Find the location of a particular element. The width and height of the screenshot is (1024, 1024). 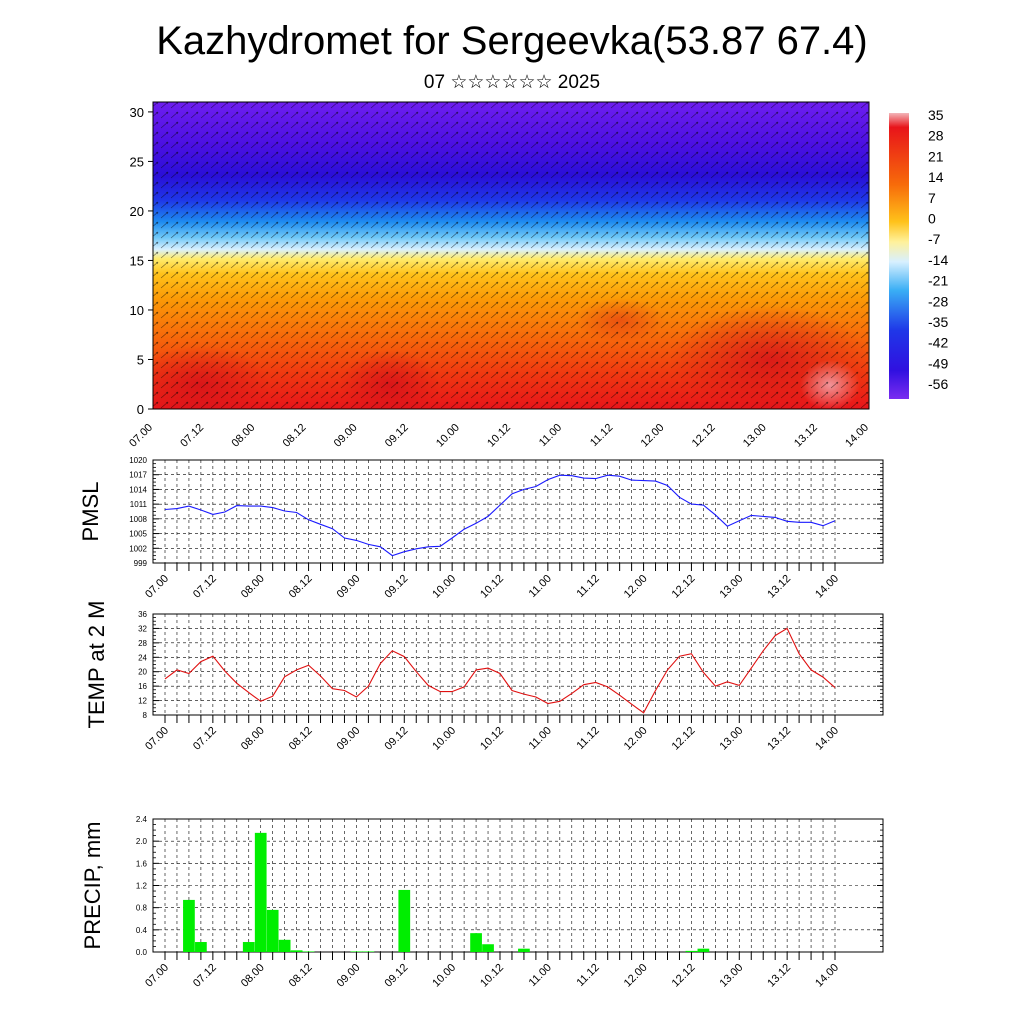

heatmap-y-tick-label: 15 is located at coordinates (137, 260).